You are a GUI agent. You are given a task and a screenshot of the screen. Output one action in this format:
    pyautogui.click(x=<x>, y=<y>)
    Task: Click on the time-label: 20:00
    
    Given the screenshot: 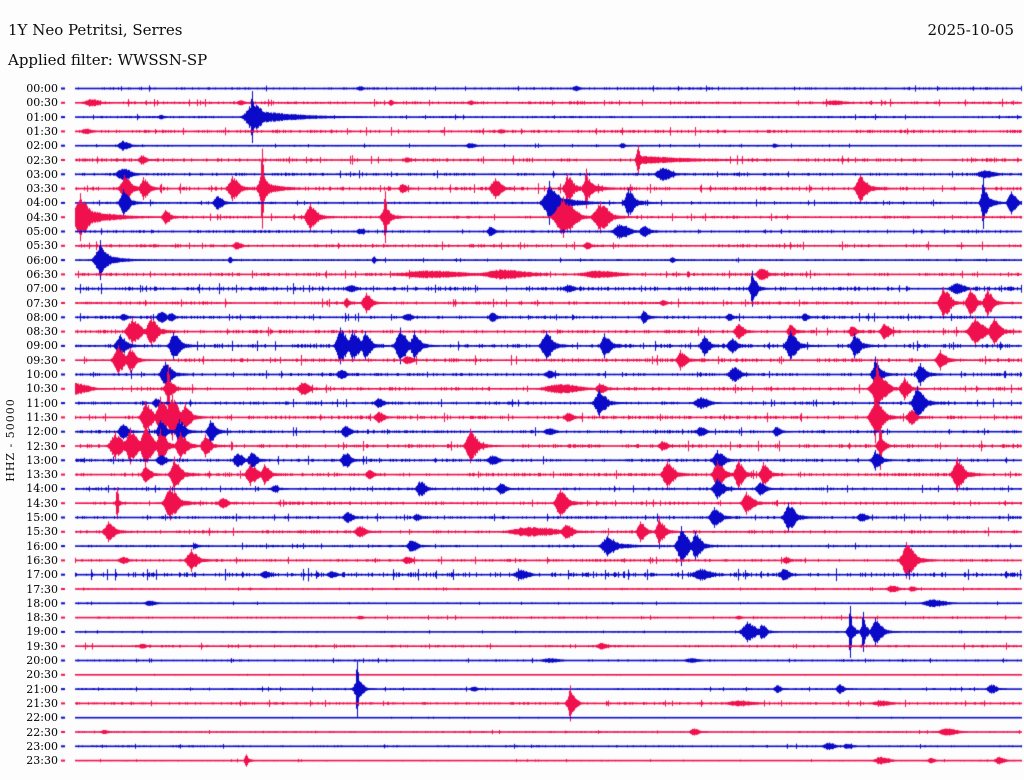 What is the action you would take?
    pyautogui.click(x=42, y=660)
    